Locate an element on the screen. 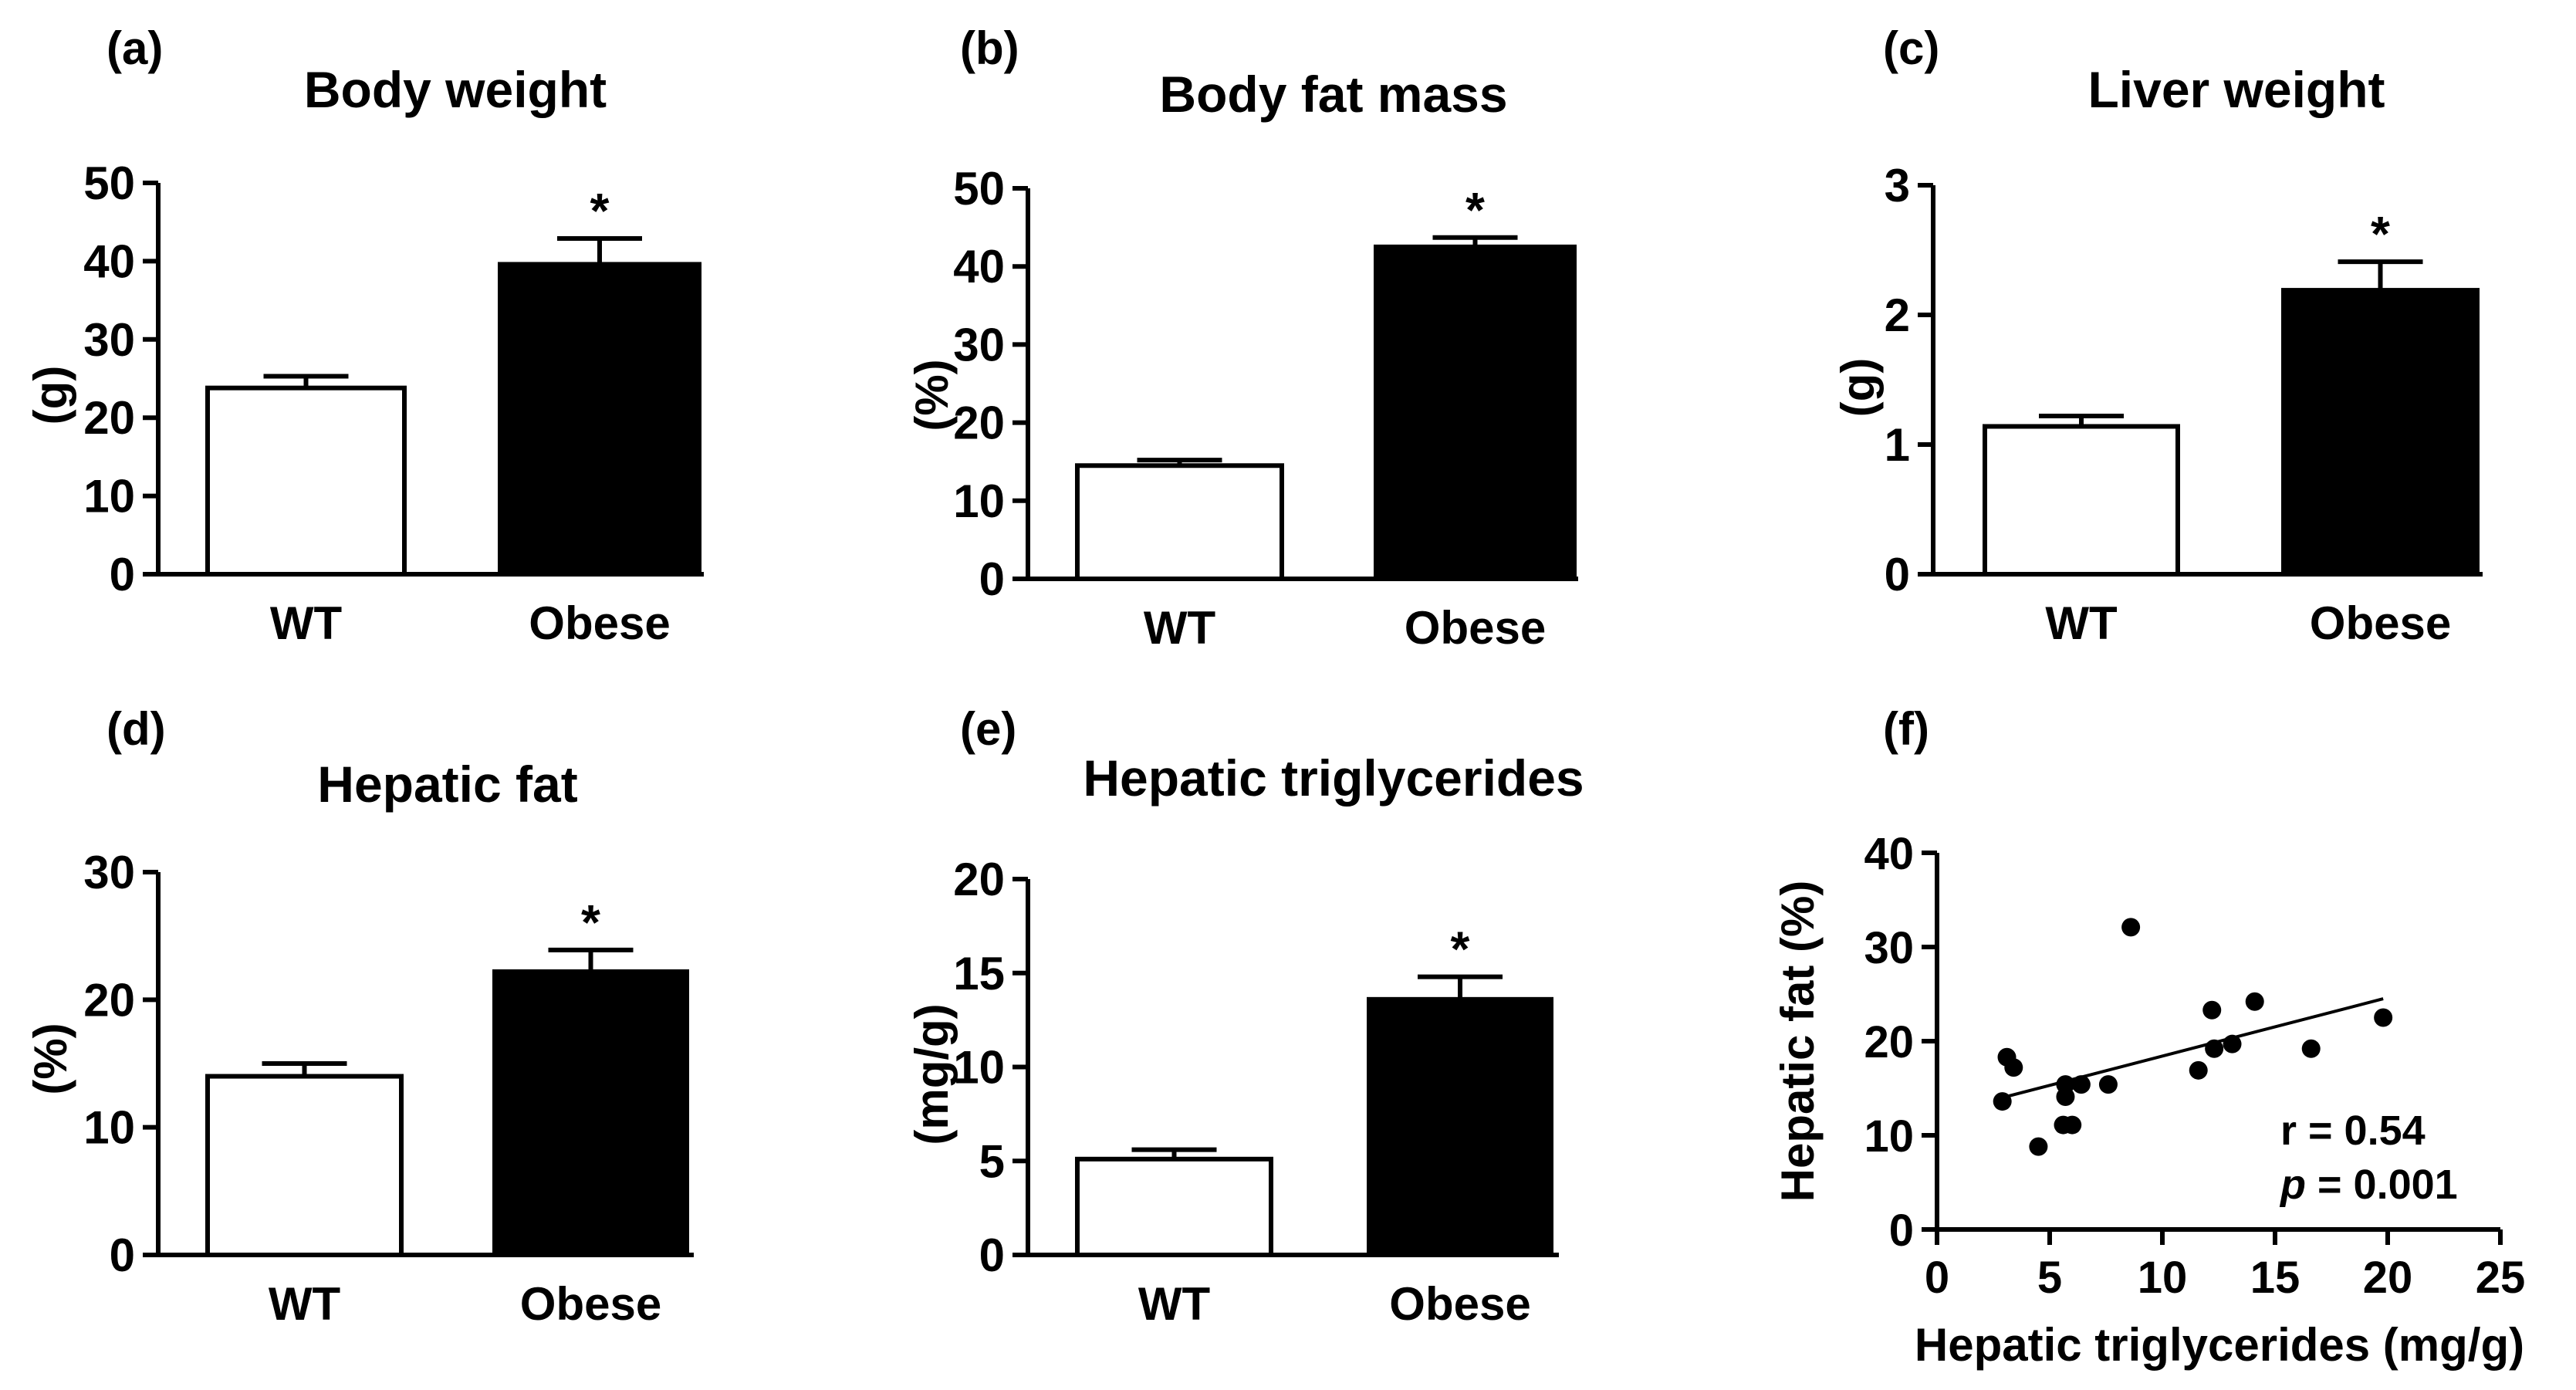 This screenshot has width=2576, height=1390. y-axis-label: Hepatic fat (%) is located at coordinates (1798, 1041).